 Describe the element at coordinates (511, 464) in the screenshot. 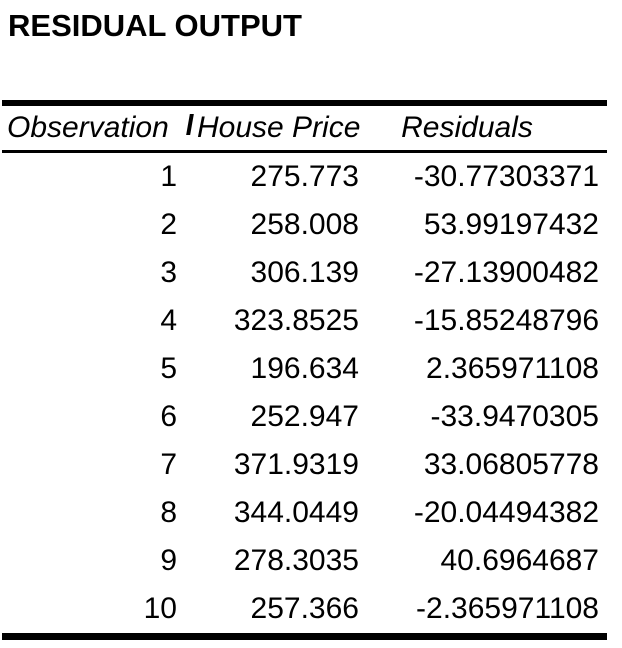

I see `residual-cell: 33.06805778` at that location.